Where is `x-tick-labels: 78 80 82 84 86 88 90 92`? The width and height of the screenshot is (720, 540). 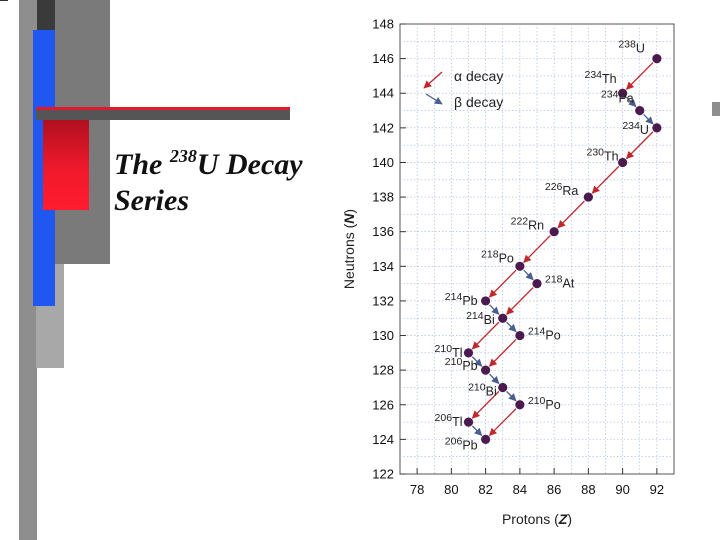 x-tick-labels: 78 80 82 84 86 88 90 92 is located at coordinates (537, 482).